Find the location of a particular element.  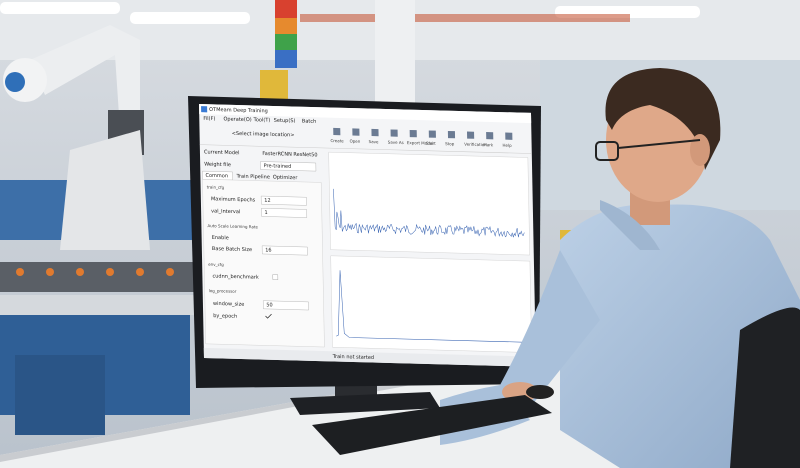

loss-chart is located at coordinates (429, 203).